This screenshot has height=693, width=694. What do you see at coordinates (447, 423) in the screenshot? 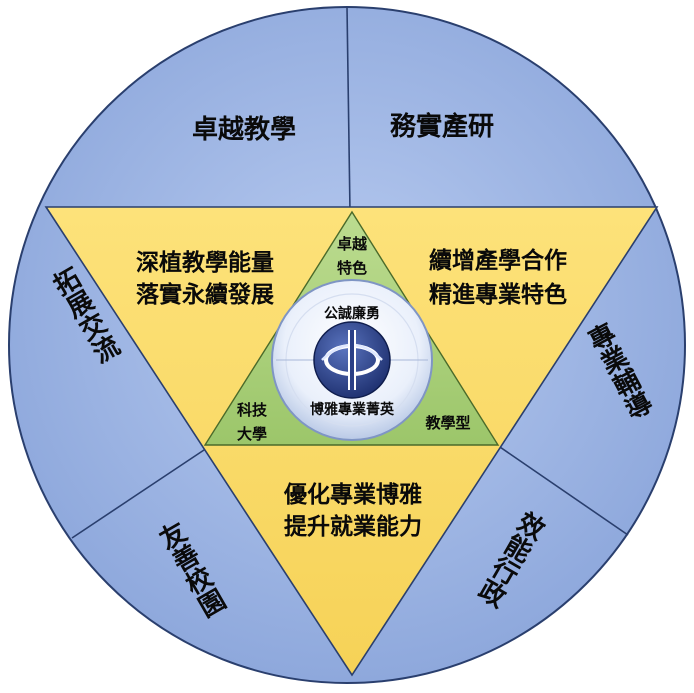
I see `inner-right-label: 教學型` at bounding box center [447, 423].